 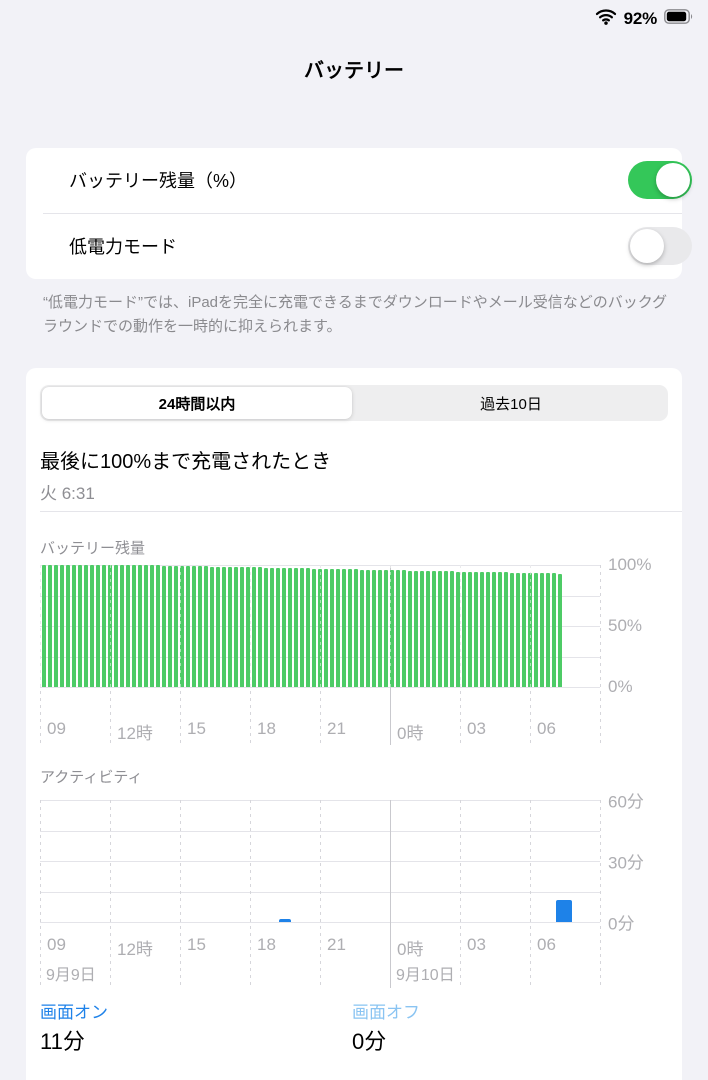 I want to click on activity-bar, so click(x=285, y=920).